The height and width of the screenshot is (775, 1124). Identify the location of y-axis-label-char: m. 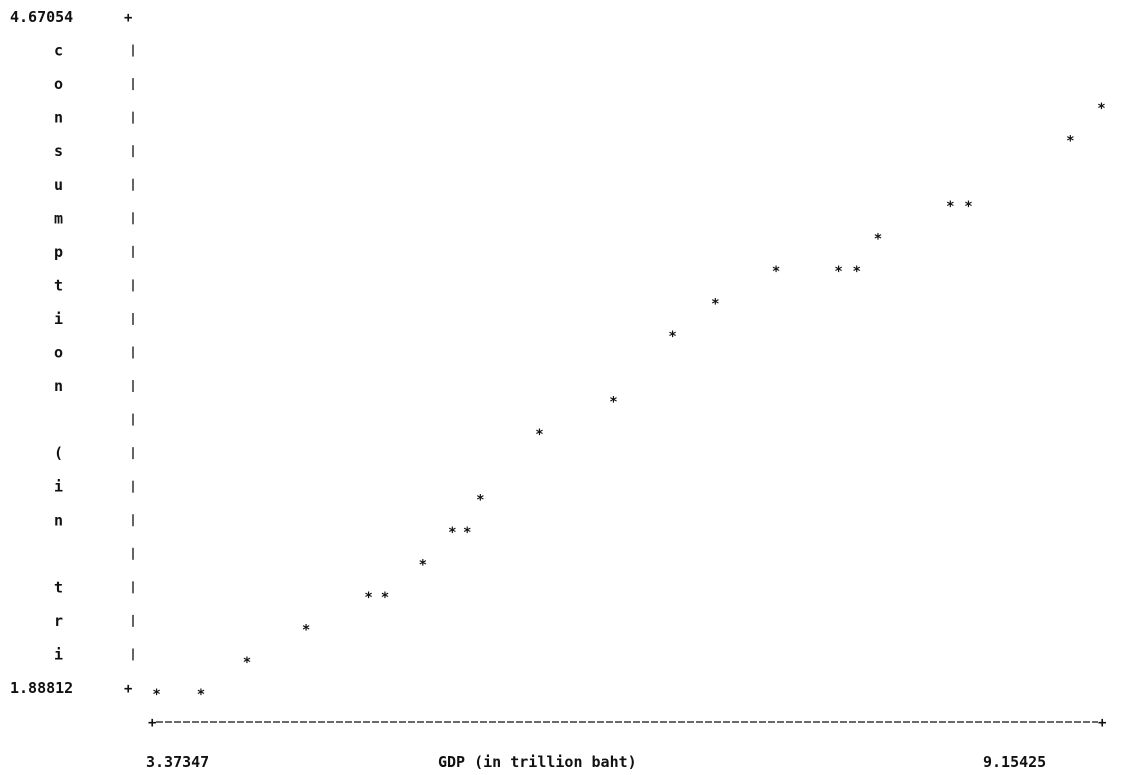
(58, 218).